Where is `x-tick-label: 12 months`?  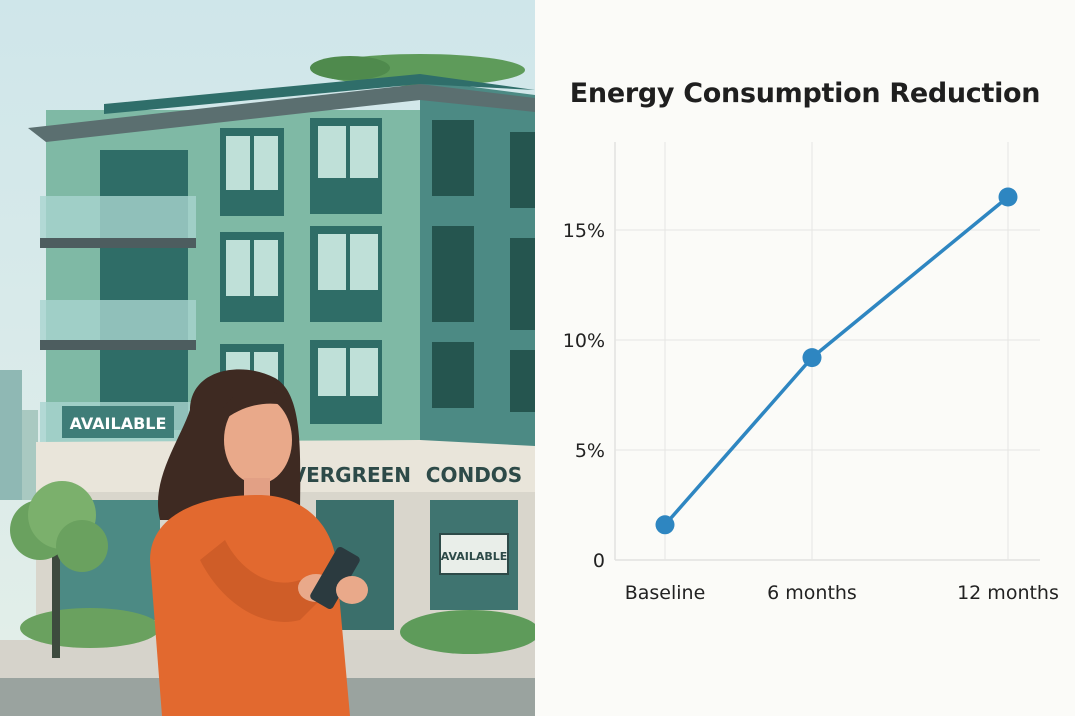
x-tick-label: 12 months is located at coordinates (1008, 593).